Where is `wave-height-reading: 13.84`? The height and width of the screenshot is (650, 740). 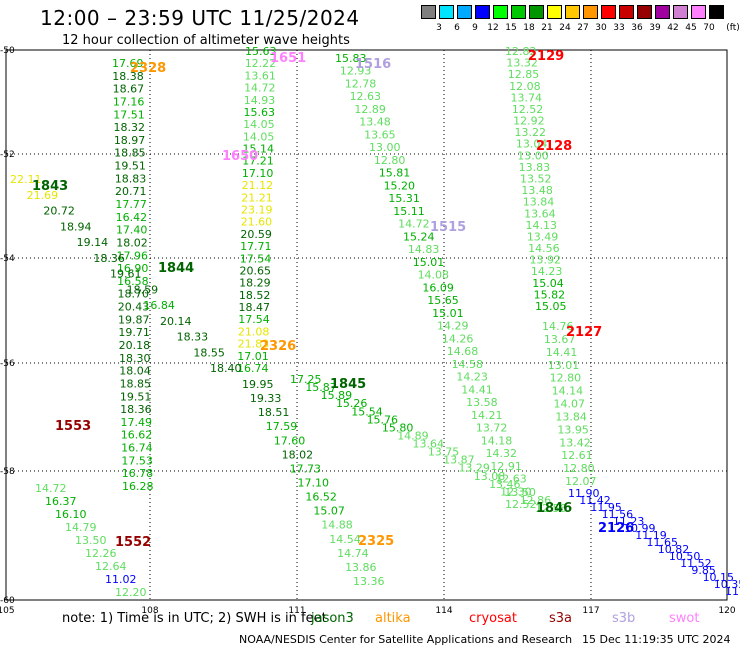
wave-height-reading: 13.84 is located at coordinates (571, 416).